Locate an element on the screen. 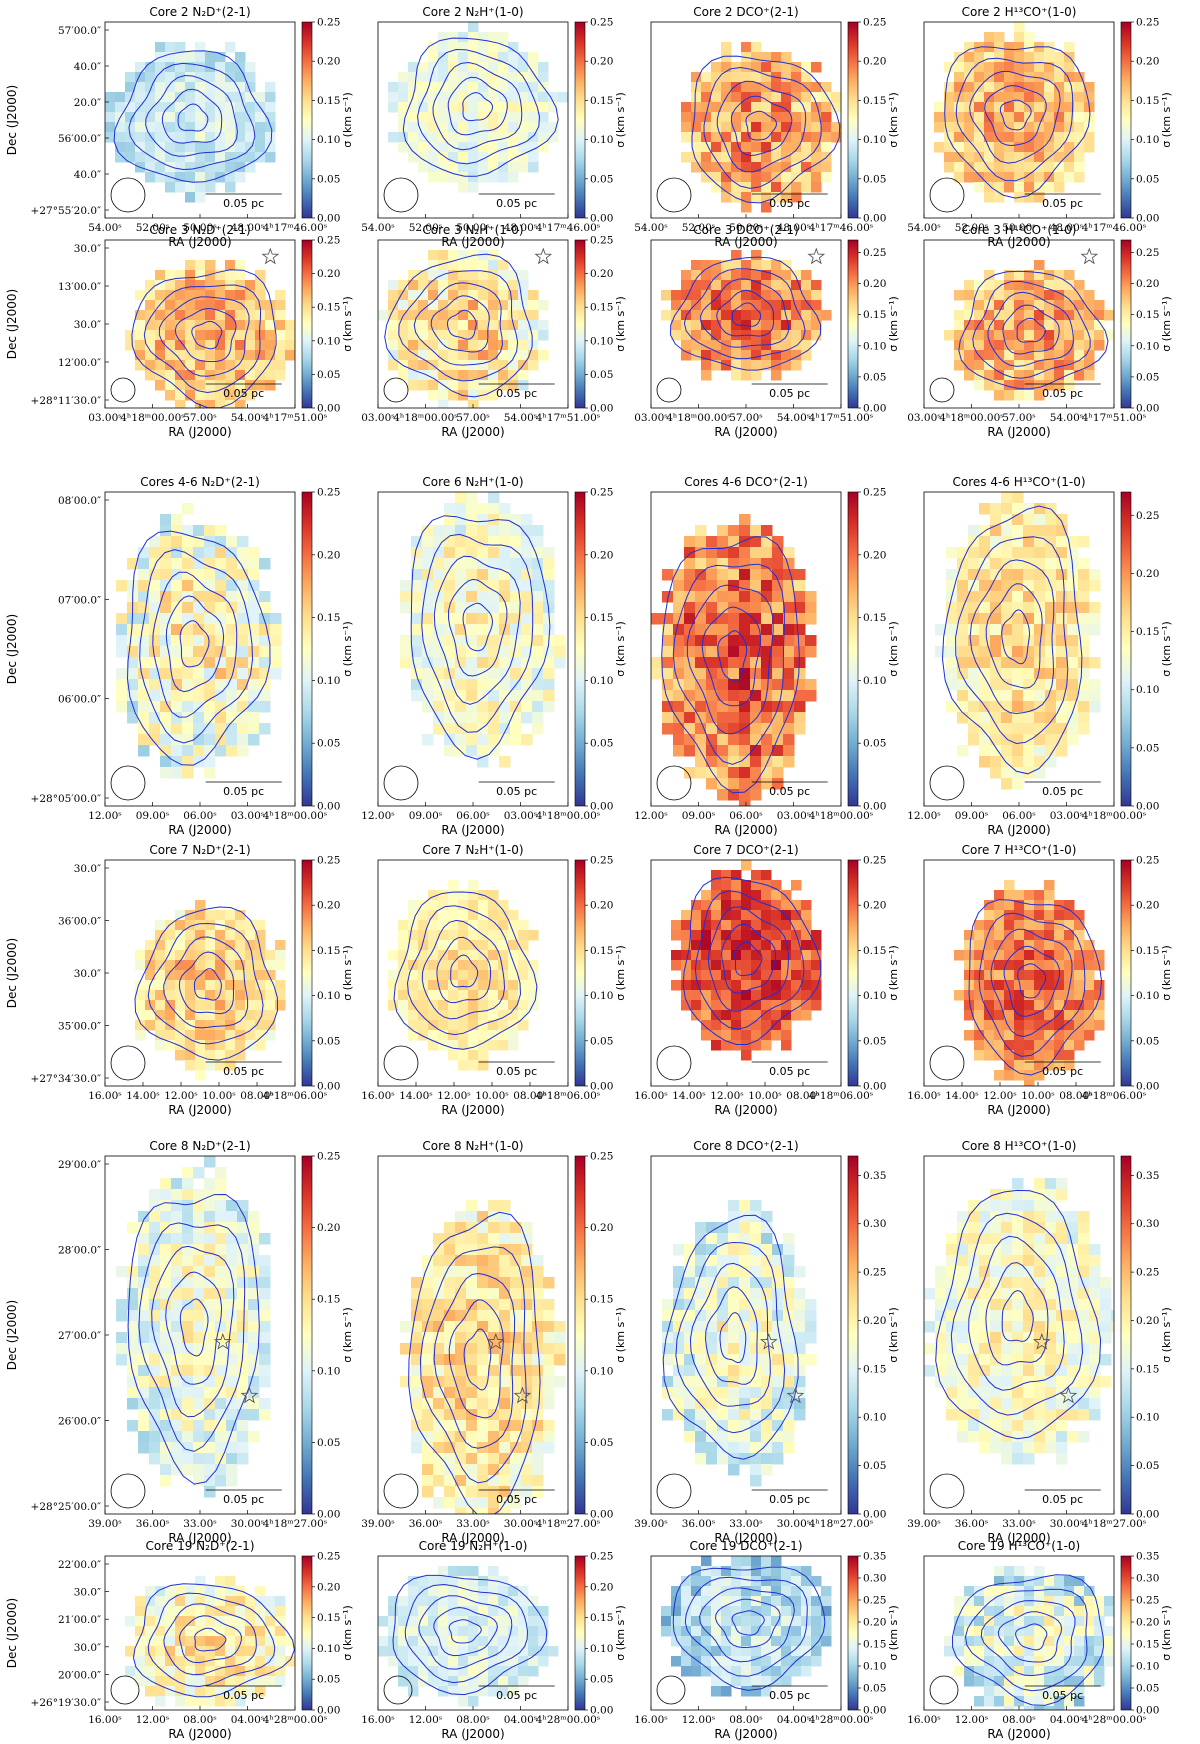 The height and width of the screenshot is (1744, 1200). colorbar-tick-label: 0.05 is located at coordinates (874, 179).